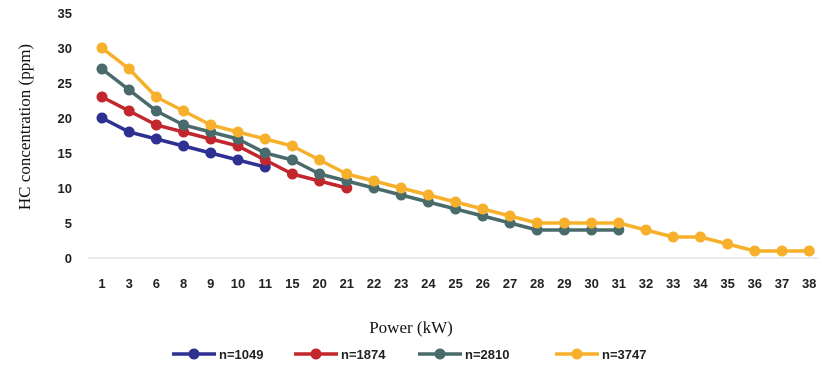 The image size is (822, 369). What do you see at coordinates (241, 354) in the screenshot?
I see `legend-label: n=1049` at bounding box center [241, 354].